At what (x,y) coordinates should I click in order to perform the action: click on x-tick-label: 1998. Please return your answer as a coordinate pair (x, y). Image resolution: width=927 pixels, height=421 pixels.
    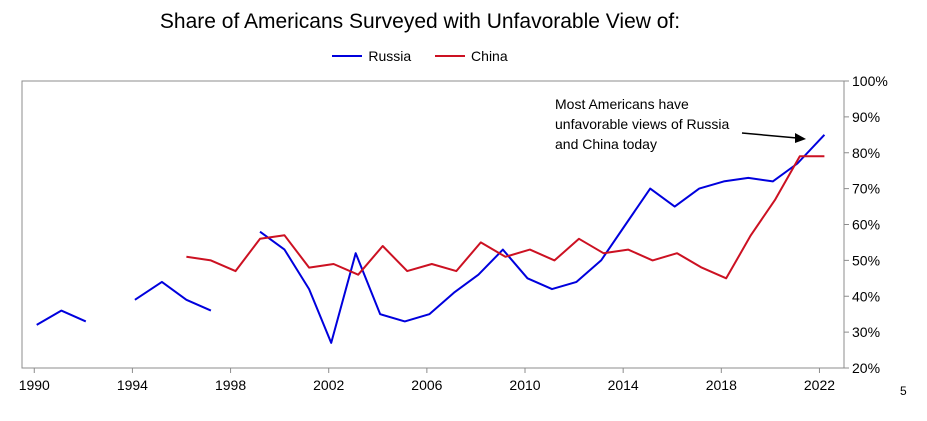
    Looking at the image, I should click on (230, 385).